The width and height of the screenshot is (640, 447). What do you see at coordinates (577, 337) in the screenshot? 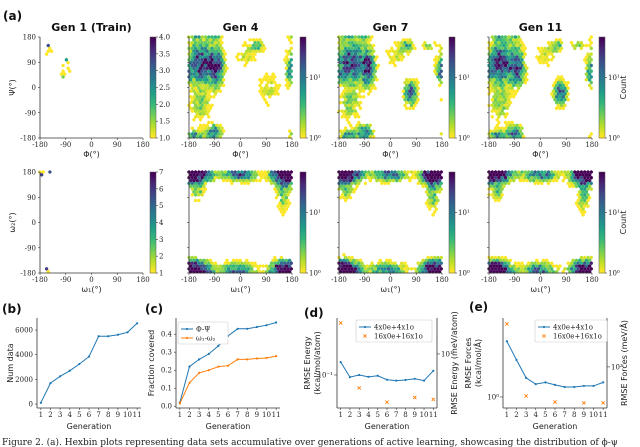
I see `legend-entry: 16x0e+16x1o` at bounding box center [577, 337].